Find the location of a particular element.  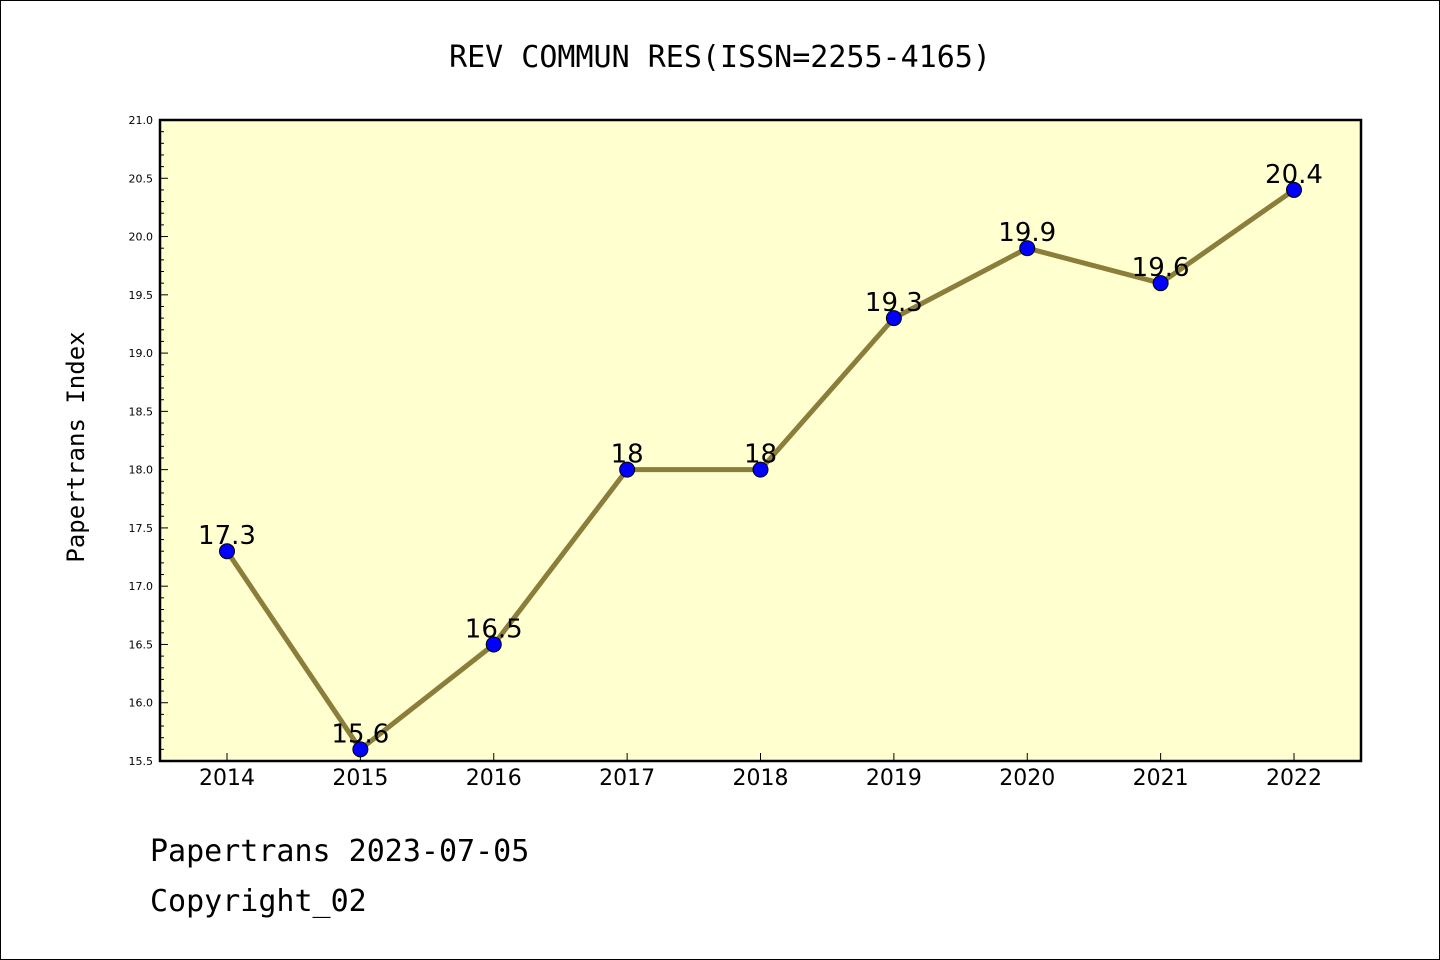

data-label: 15.6 is located at coordinates (360, 734).